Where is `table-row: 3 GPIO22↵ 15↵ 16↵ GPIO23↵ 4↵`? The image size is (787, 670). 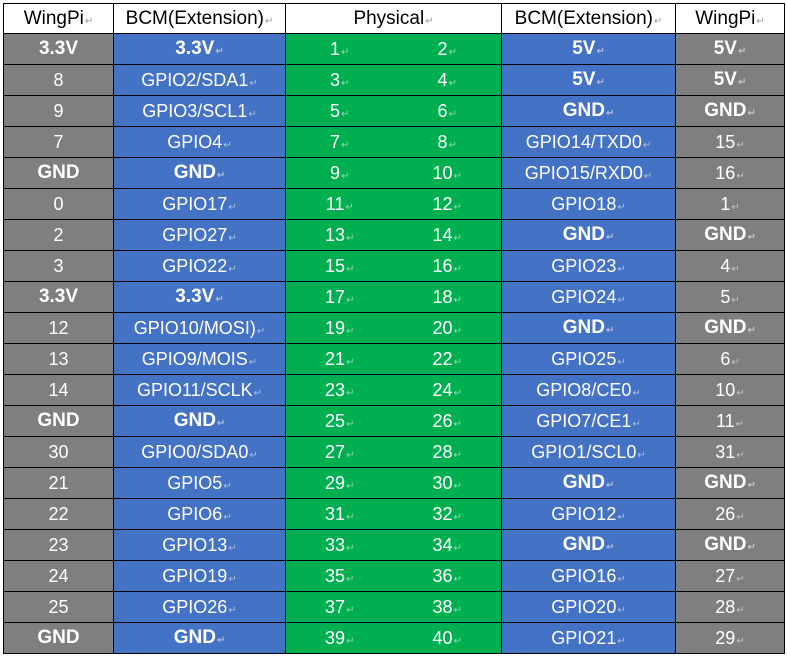
table-row: 3 GPIO22↵ 15↵ 16↵ GPIO23↵ 4↵ is located at coordinates (394, 266).